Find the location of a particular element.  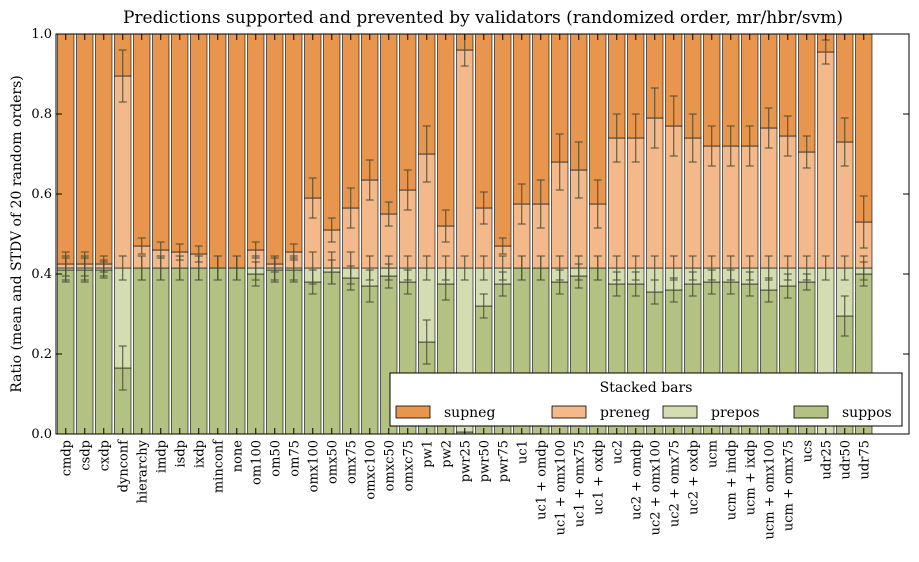

y-tick-label: 0.6 is located at coordinates (41, 194).